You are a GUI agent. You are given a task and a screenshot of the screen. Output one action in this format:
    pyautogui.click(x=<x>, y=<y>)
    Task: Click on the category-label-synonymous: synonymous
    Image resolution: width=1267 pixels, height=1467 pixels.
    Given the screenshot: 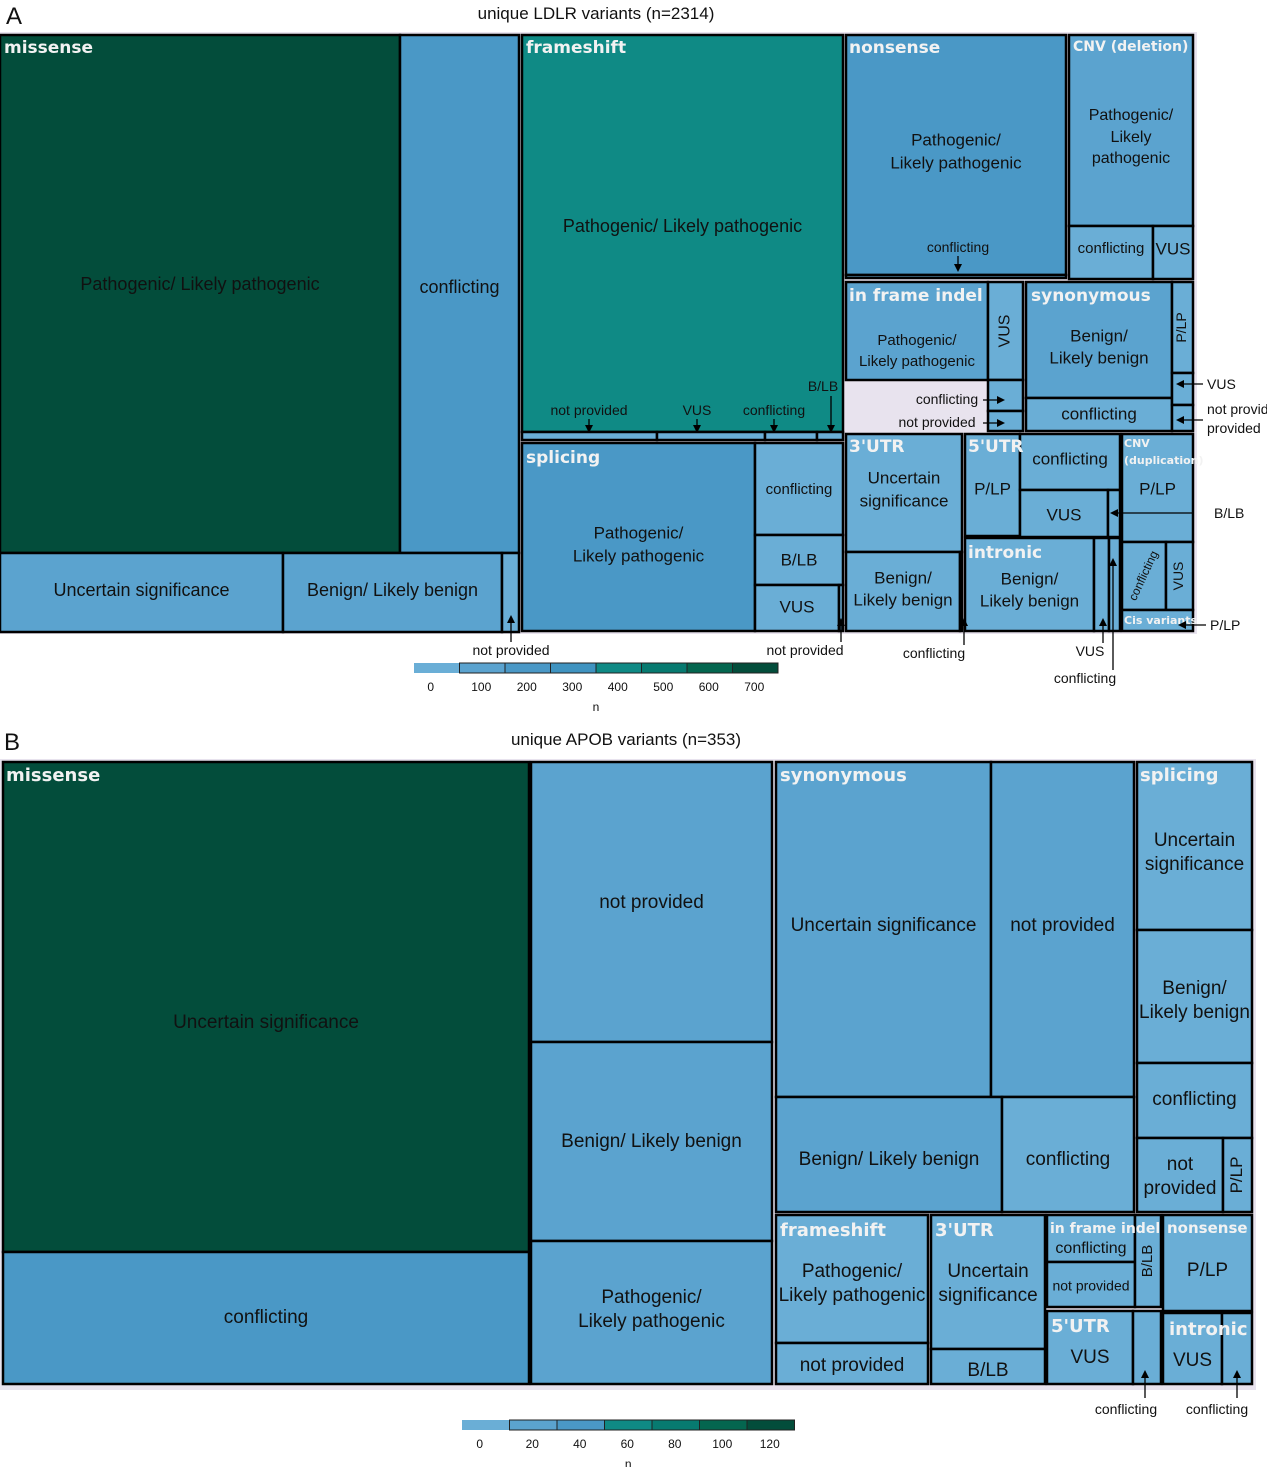 What is the action you would take?
    pyautogui.click(x=1091, y=296)
    